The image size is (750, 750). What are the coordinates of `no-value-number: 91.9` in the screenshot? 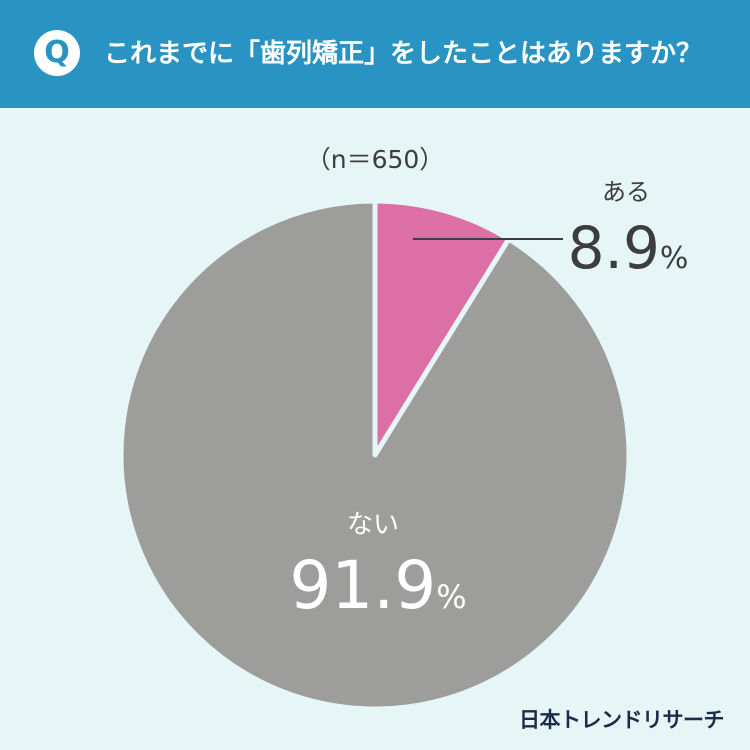 It's located at (362, 585).